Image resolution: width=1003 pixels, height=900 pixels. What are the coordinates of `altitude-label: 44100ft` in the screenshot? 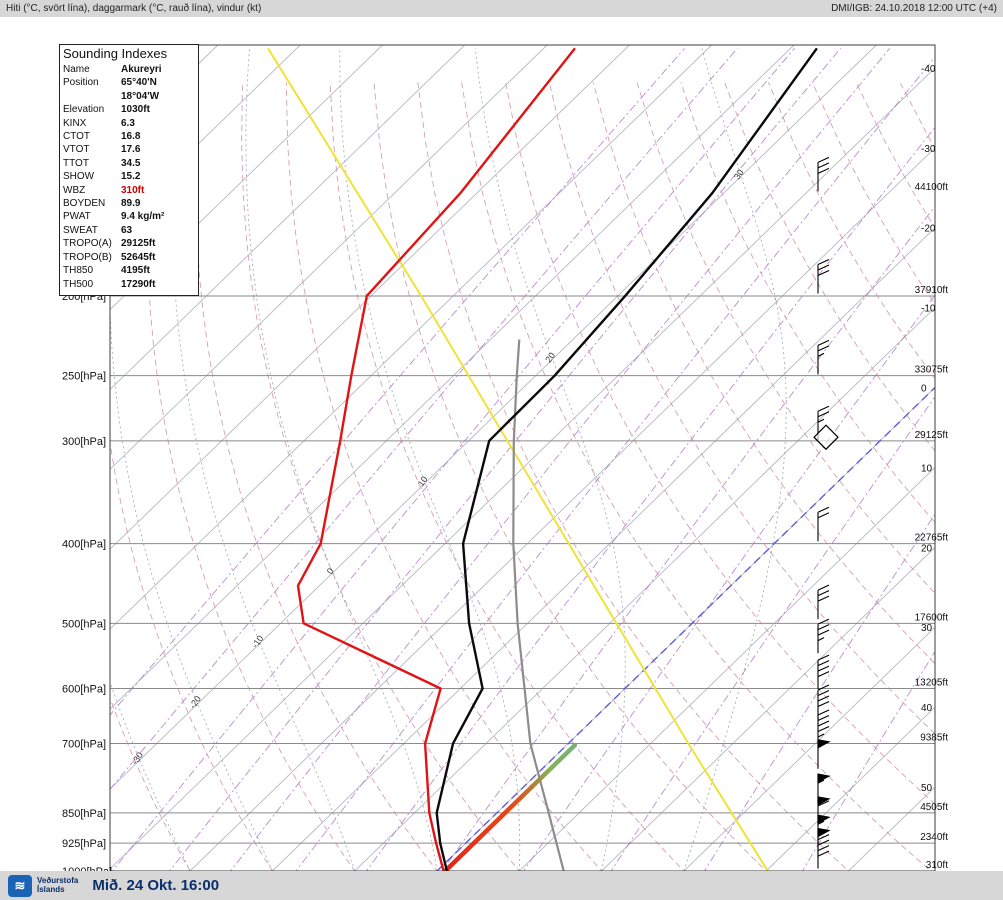 It's located at (932, 187).